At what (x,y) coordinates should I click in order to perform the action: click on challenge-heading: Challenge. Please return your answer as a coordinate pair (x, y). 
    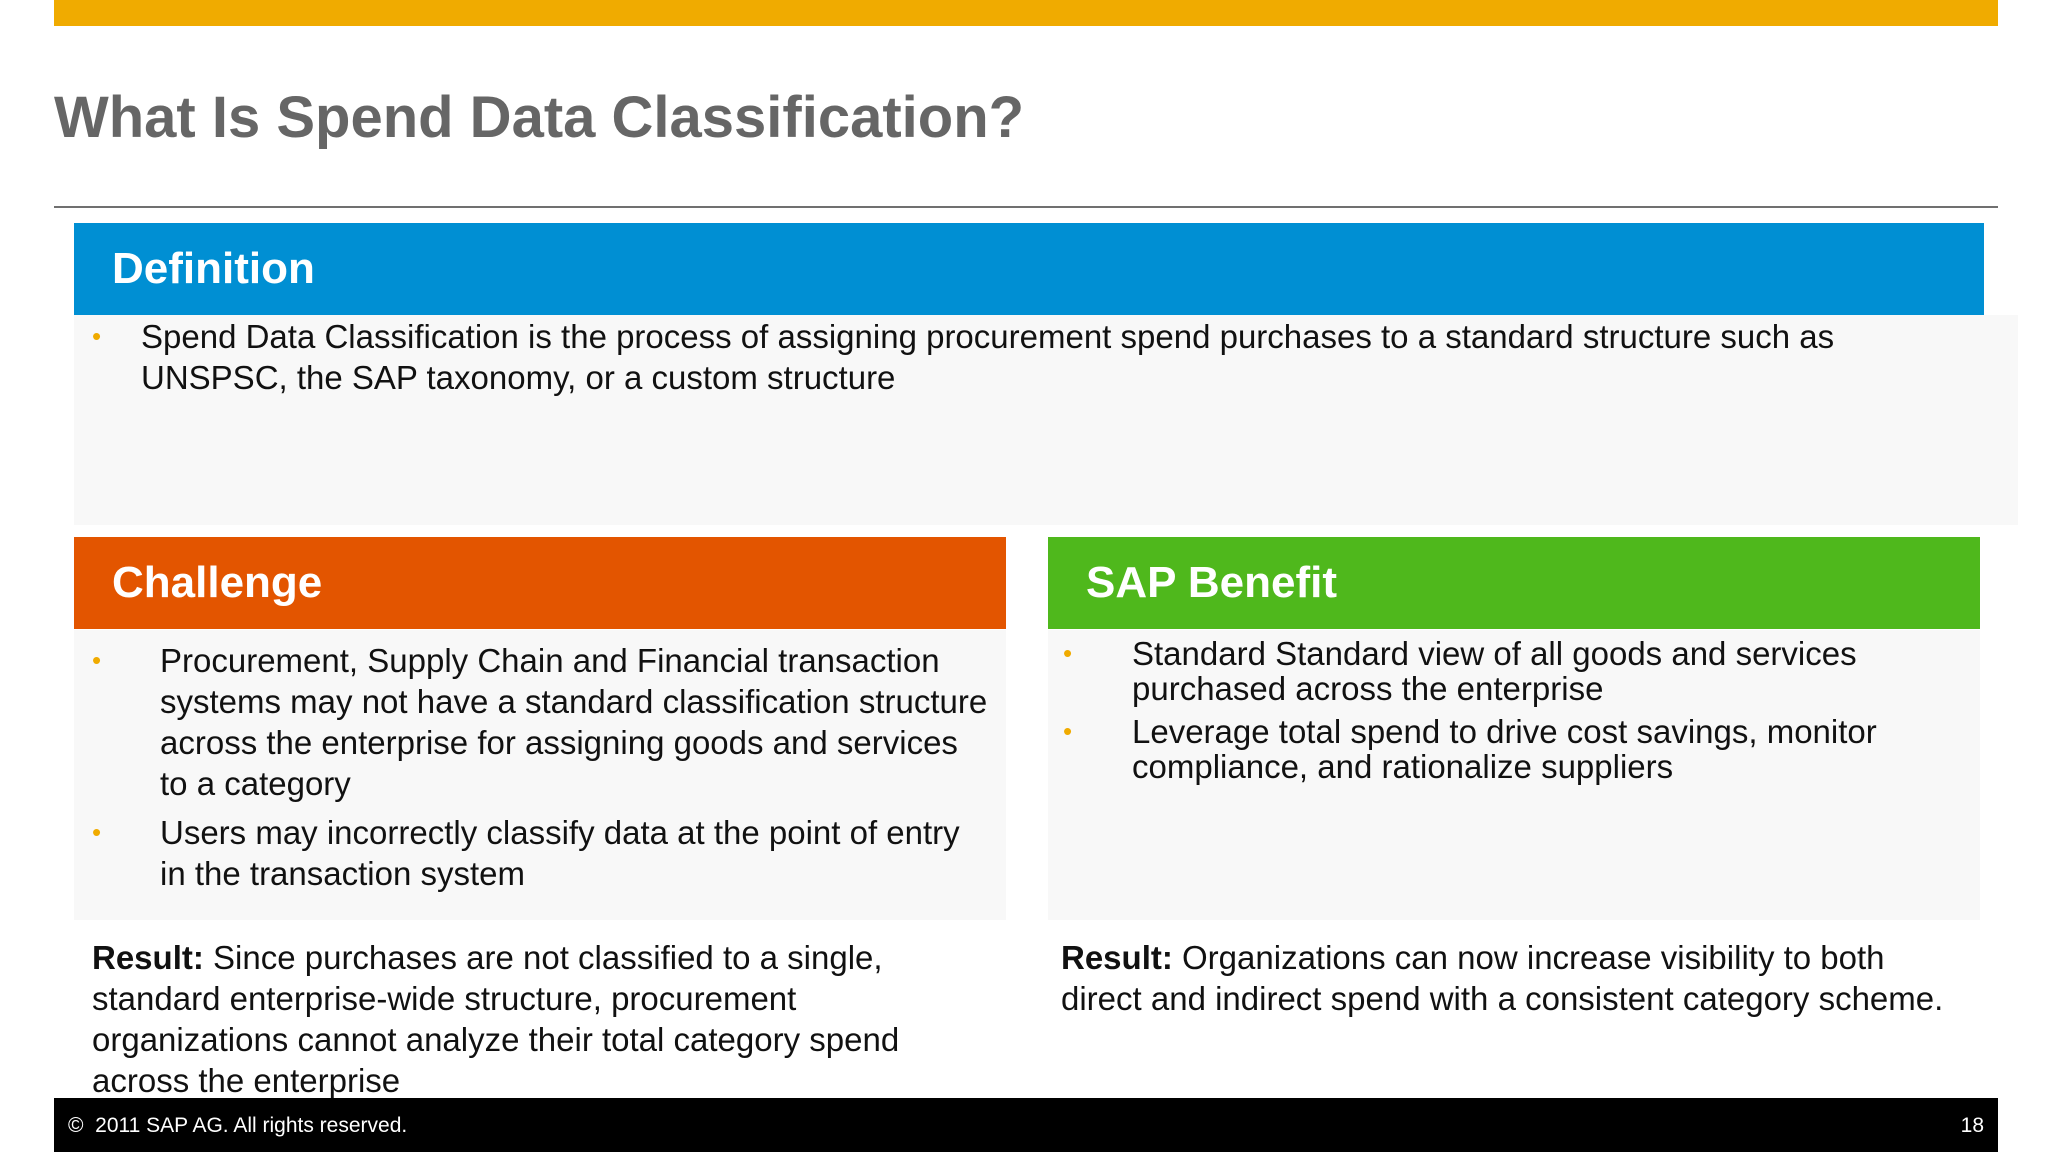
    Looking at the image, I should click on (217, 582).